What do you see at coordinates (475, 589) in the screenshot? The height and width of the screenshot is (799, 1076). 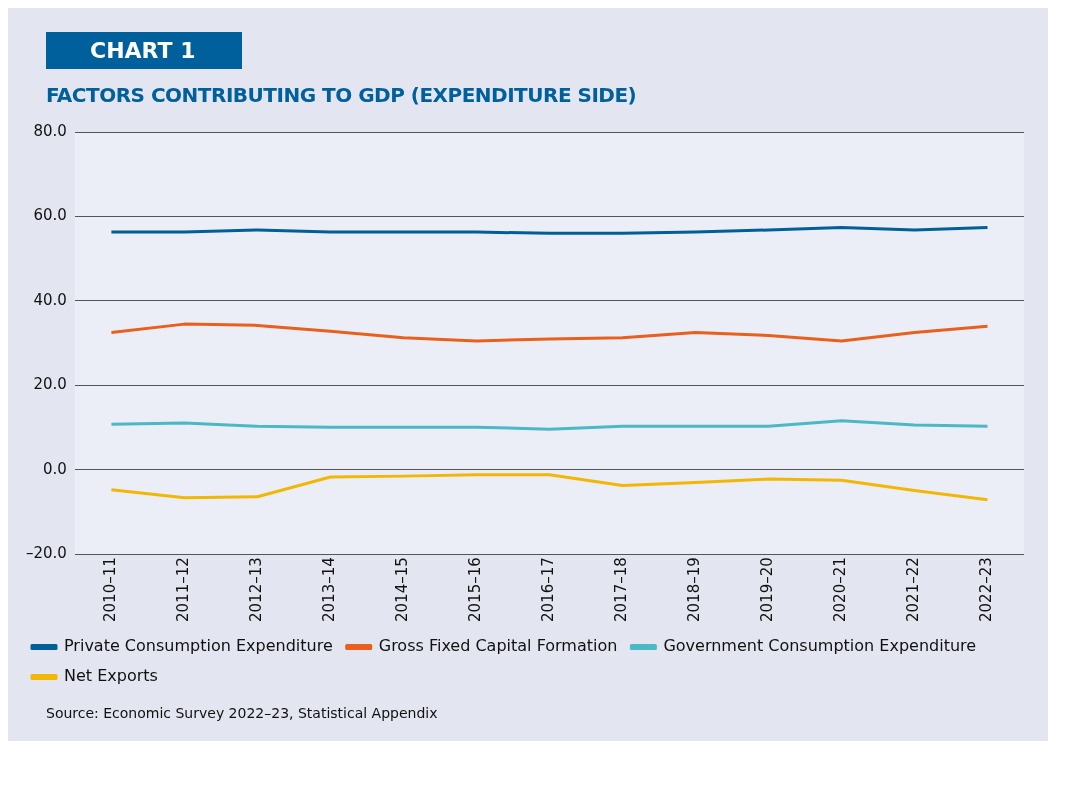 I see `x-tick-label: 2015–16` at bounding box center [475, 589].